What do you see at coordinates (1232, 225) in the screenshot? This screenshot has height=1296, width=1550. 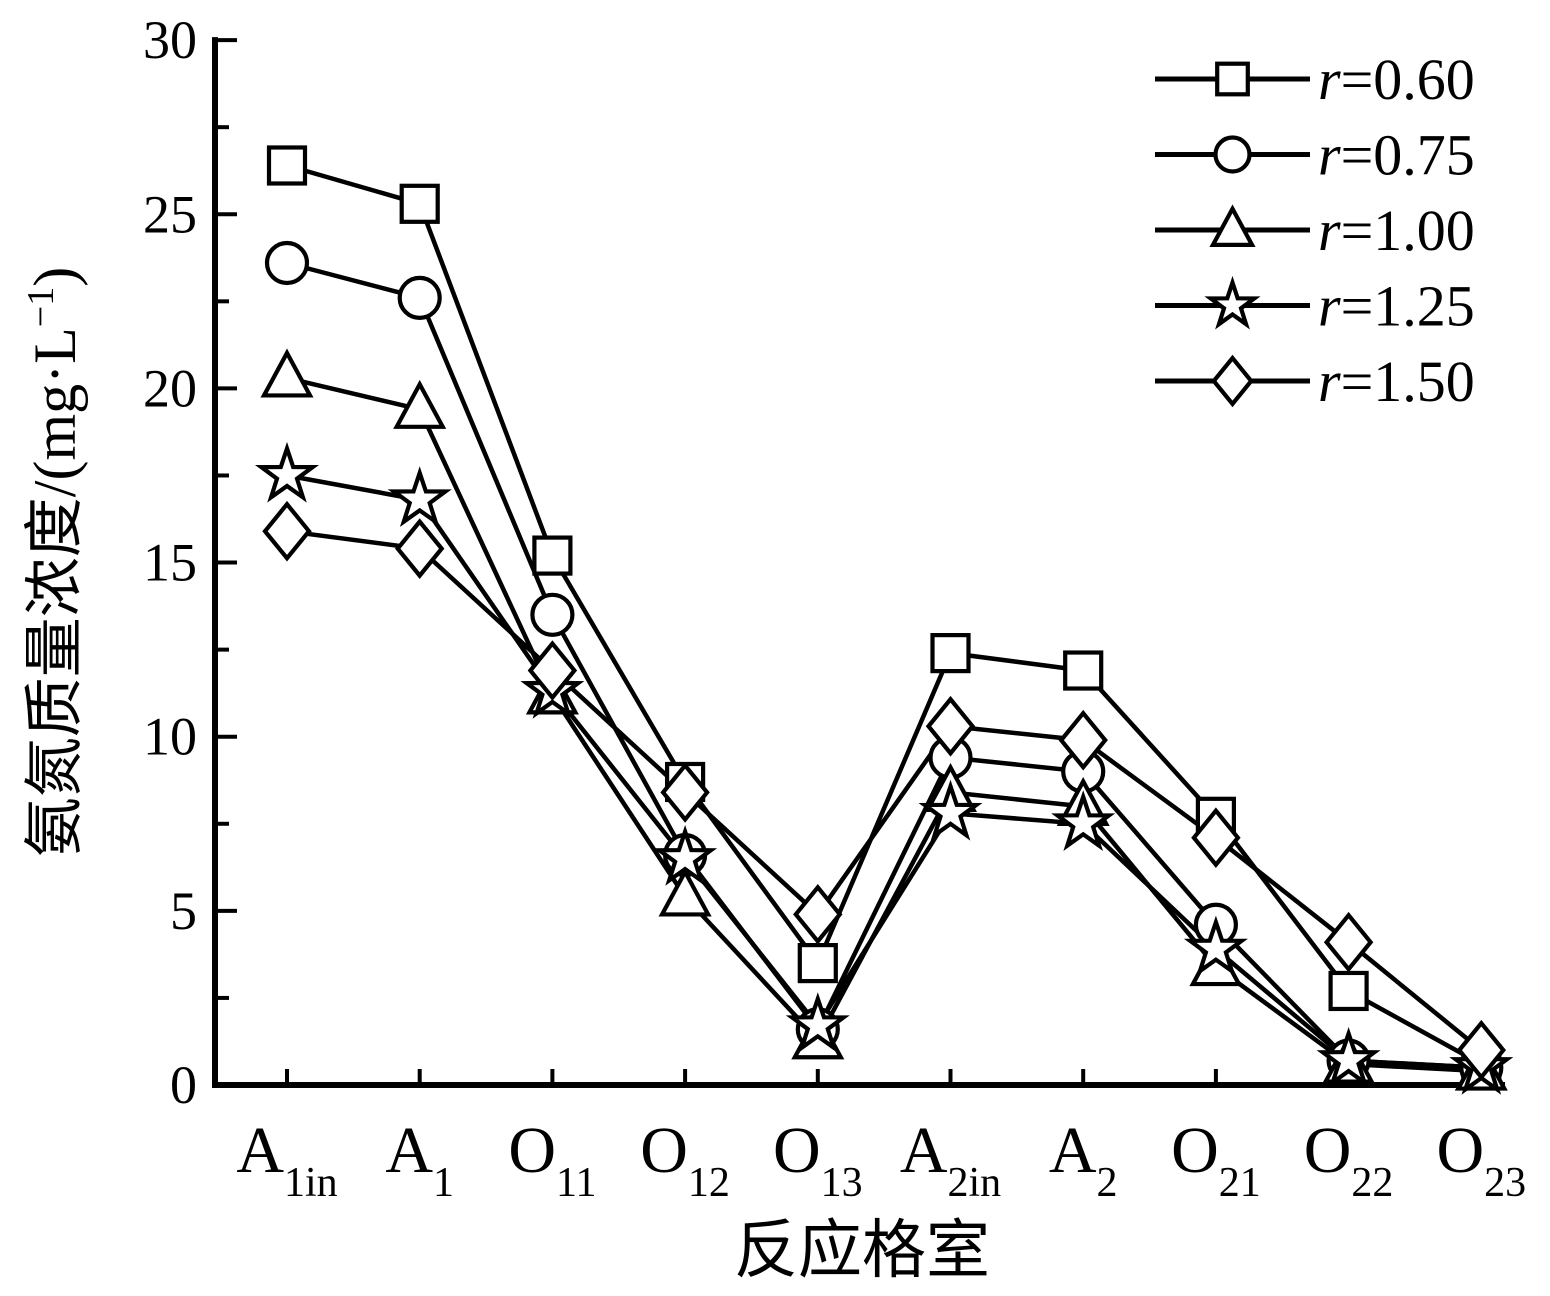 I see `legend-marker-triangle` at bounding box center [1232, 225].